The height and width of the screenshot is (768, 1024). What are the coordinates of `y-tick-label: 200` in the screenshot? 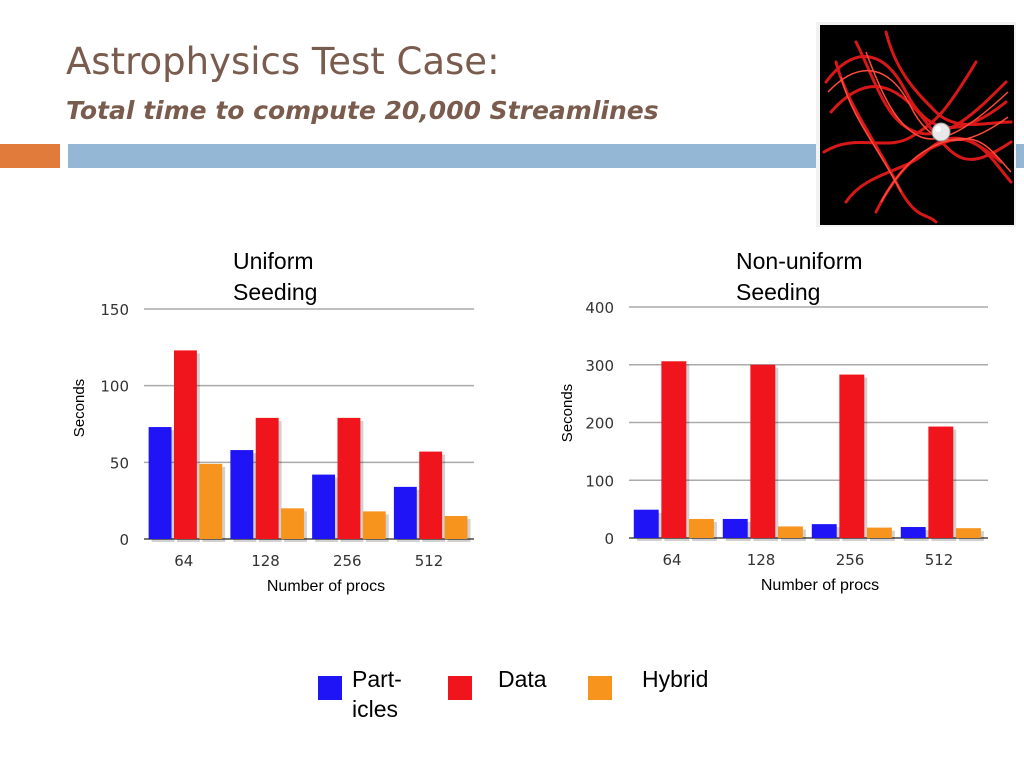 It's located at (599, 424).